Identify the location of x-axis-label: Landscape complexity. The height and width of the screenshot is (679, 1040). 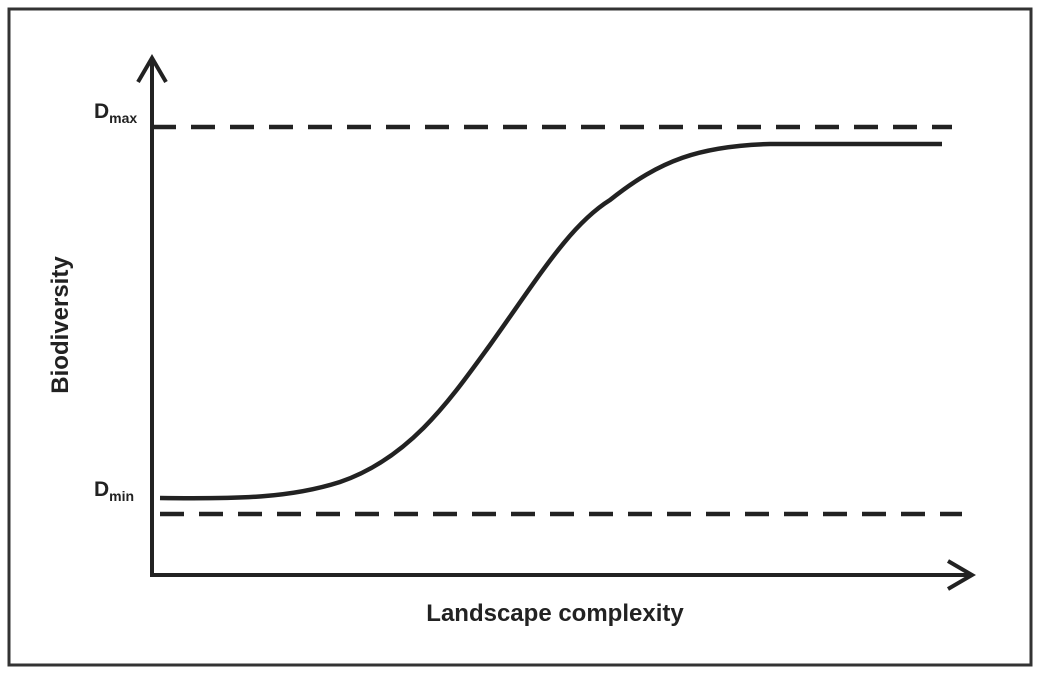
(555, 613).